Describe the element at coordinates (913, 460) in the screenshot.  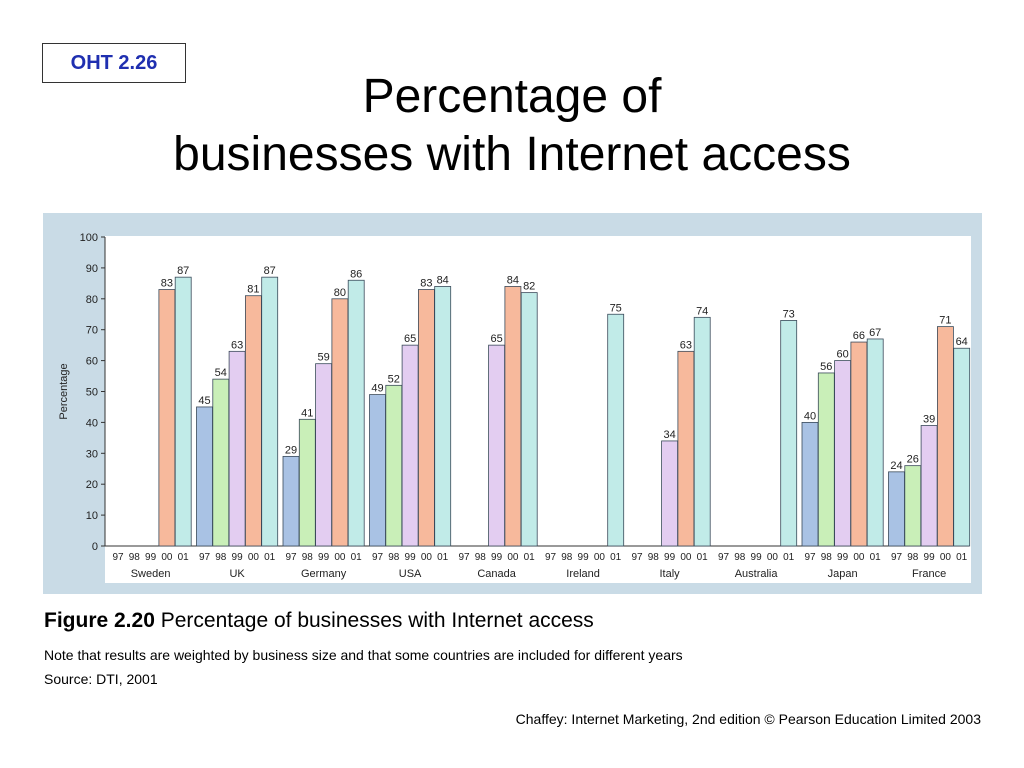
I see `data-label: 26` at that location.